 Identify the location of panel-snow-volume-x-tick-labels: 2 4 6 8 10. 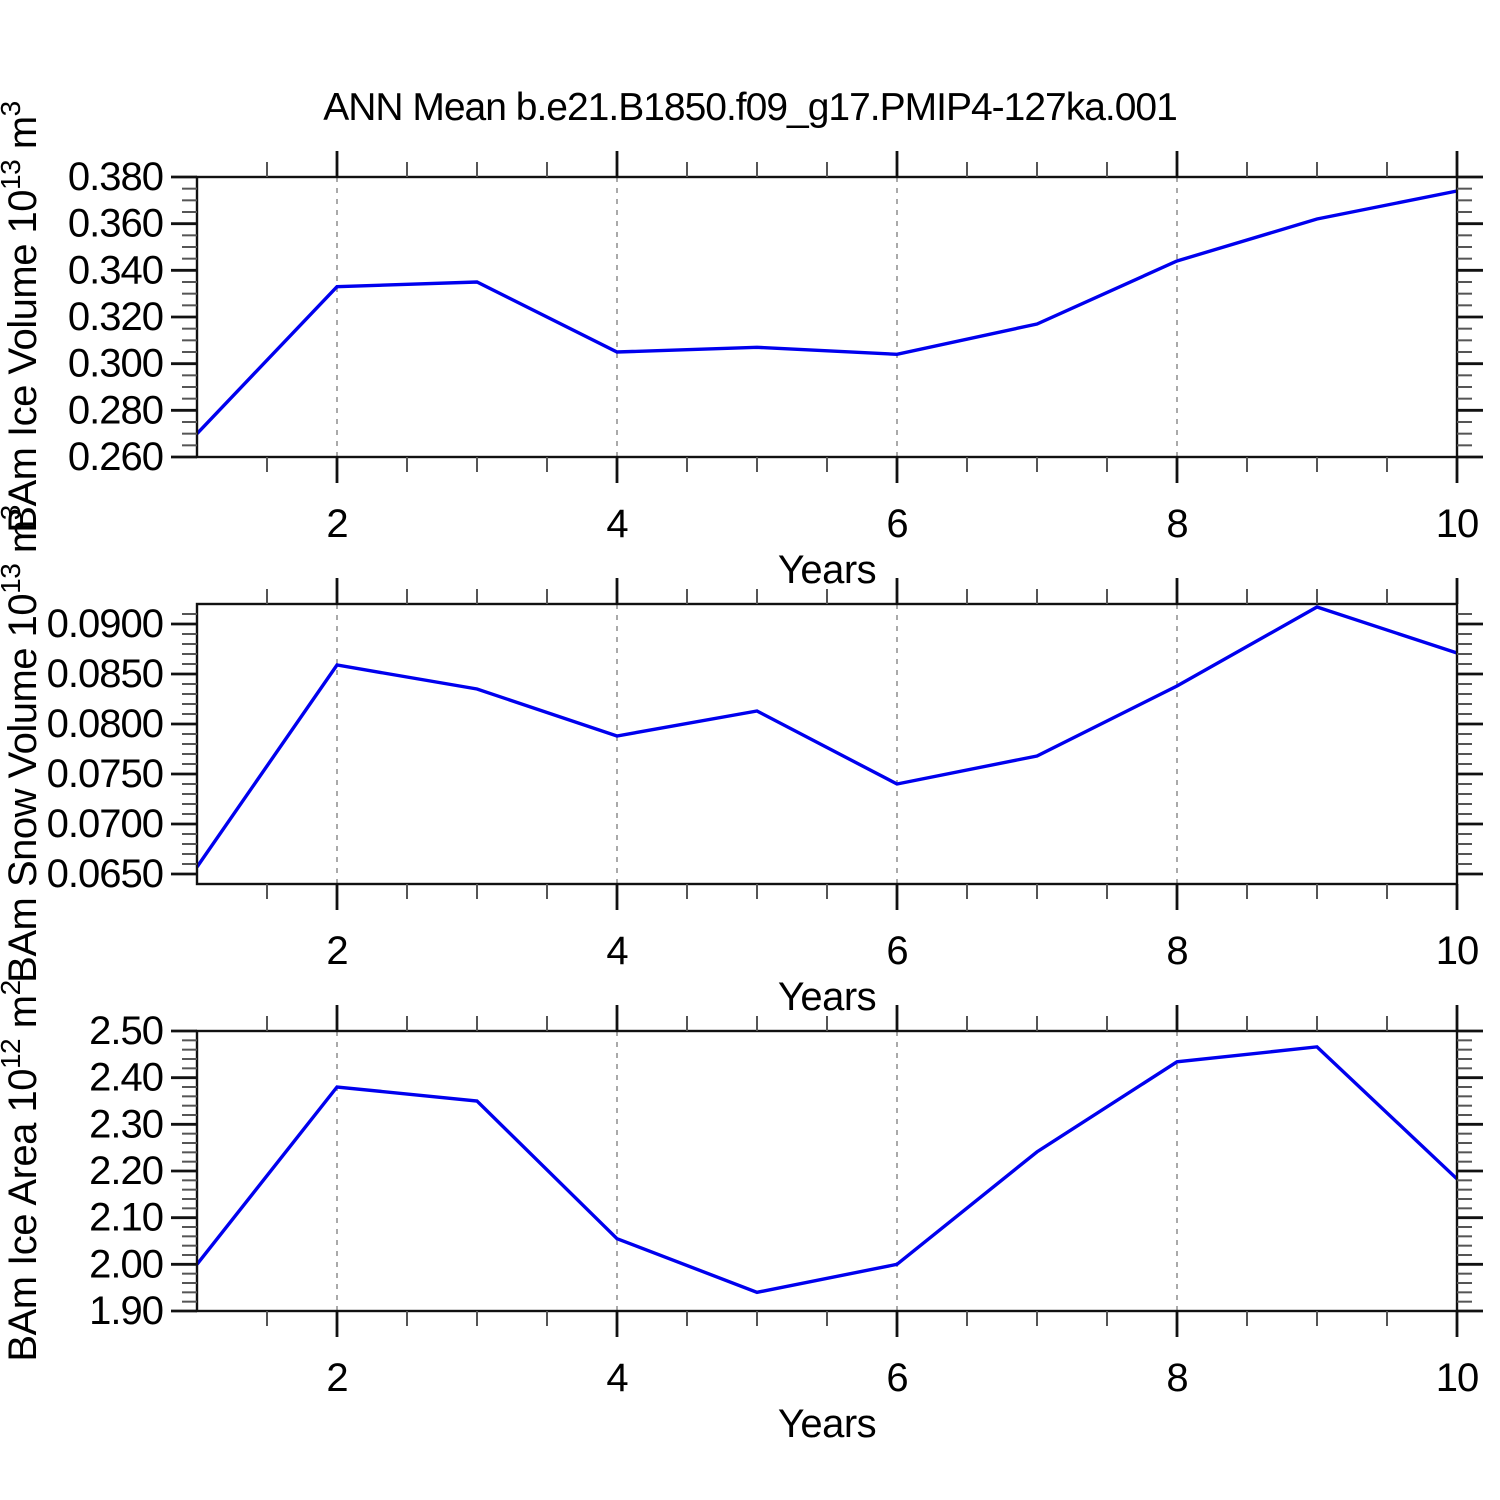
(902, 951).